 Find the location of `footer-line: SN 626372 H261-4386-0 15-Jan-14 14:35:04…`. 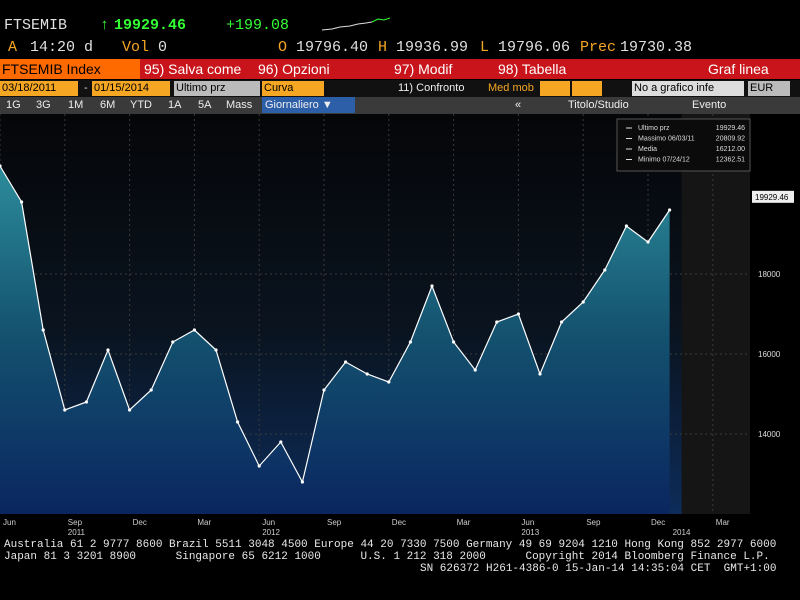

footer-line: SN 626372 H261-4386-0 15-Jan-14 14:35:04… is located at coordinates (598, 569).